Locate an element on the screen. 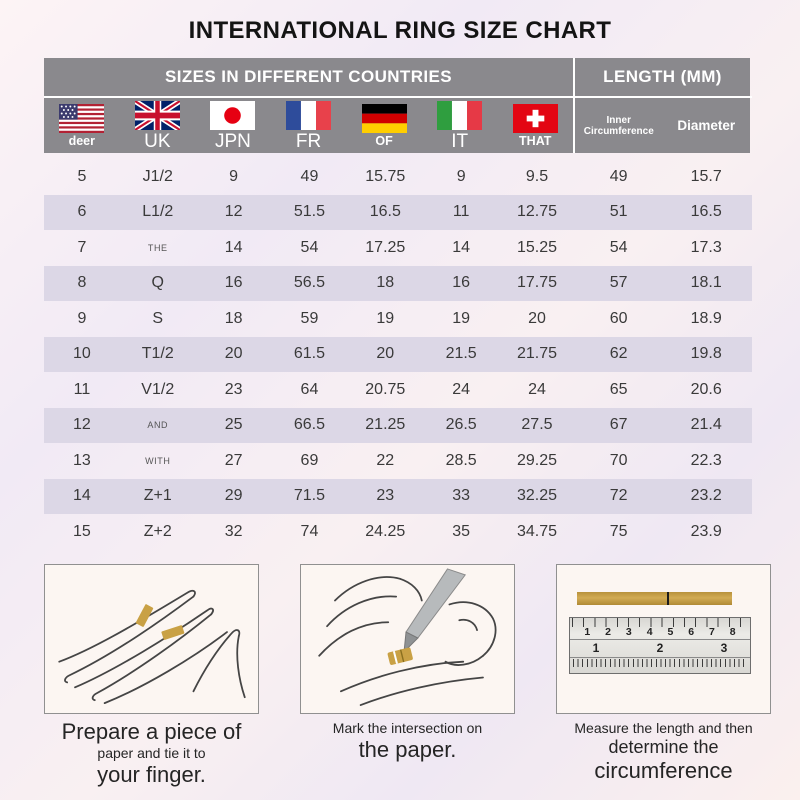 The width and height of the screenshot is (800, 800). table-cell: 13 is located at coordinates (82, 460).